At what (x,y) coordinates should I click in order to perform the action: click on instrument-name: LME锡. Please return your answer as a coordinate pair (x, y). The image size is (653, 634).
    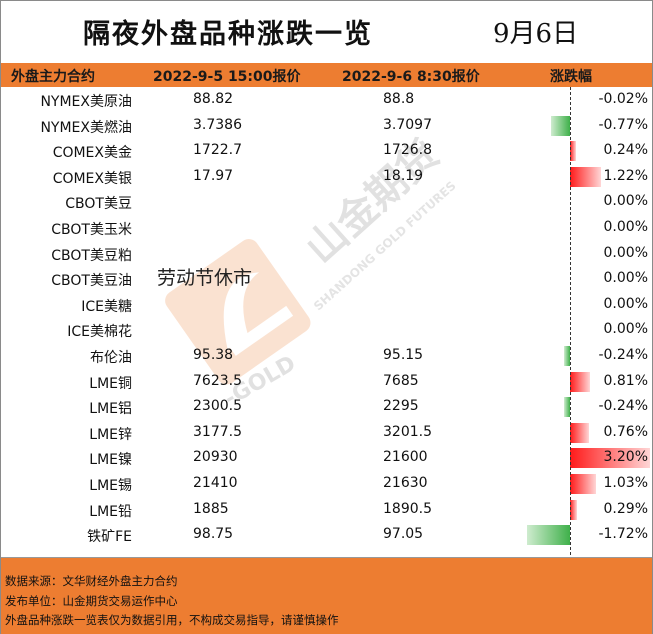
    Looking at the image, I should click on (110, 485).